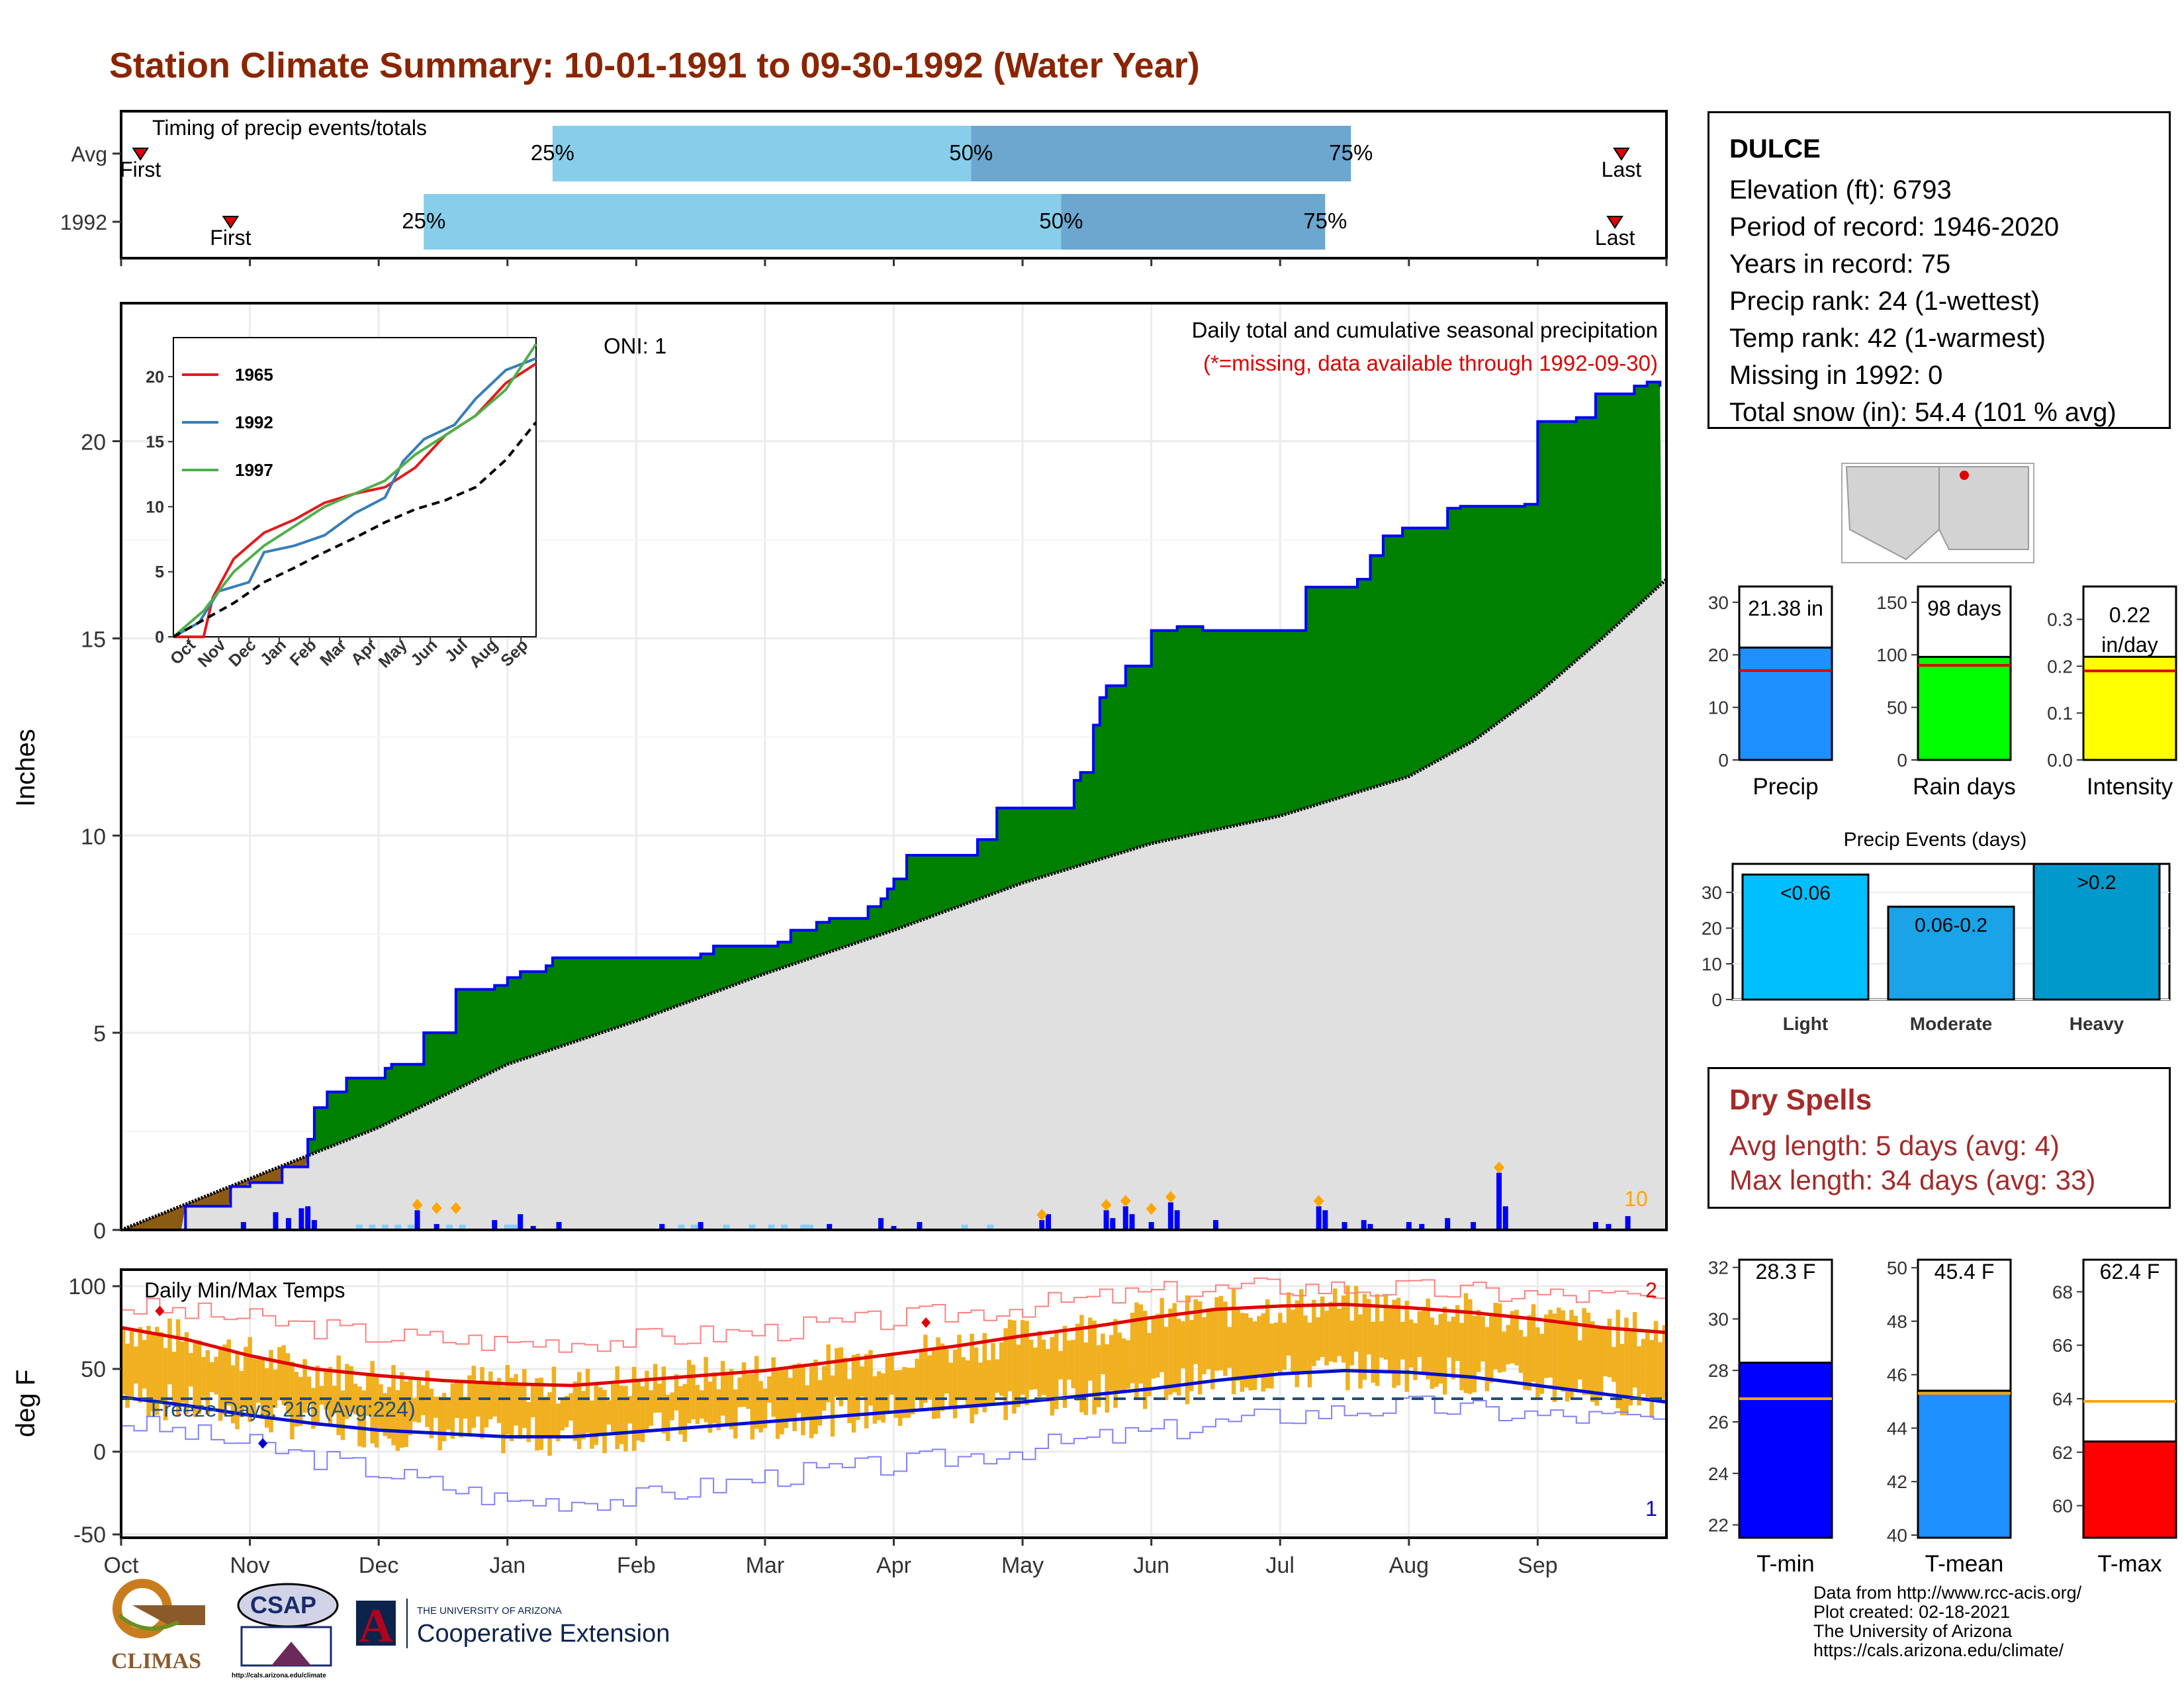 Image resolution: width=2184 pixels, height=1688 pixels. I want to click on inset-legend-label: 1997, so click(254, 470).